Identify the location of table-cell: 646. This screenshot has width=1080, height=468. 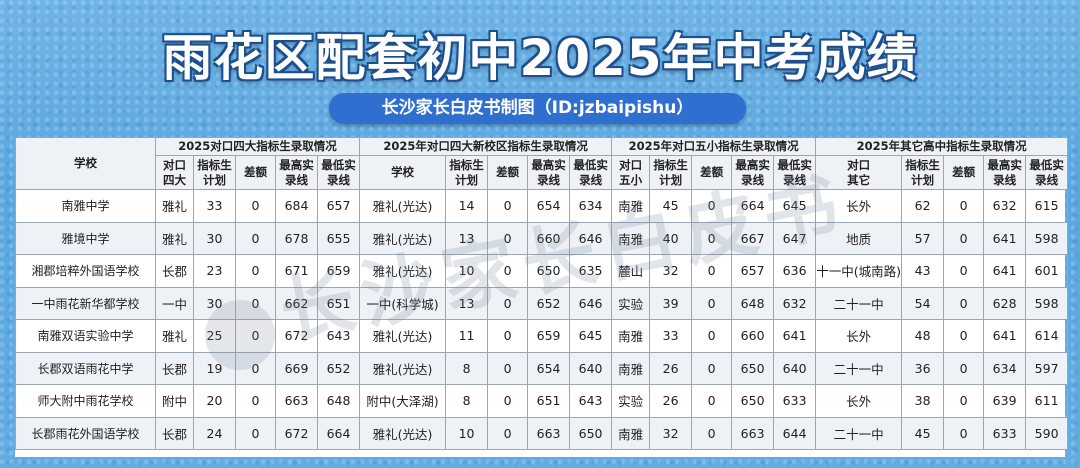
(591, 303).